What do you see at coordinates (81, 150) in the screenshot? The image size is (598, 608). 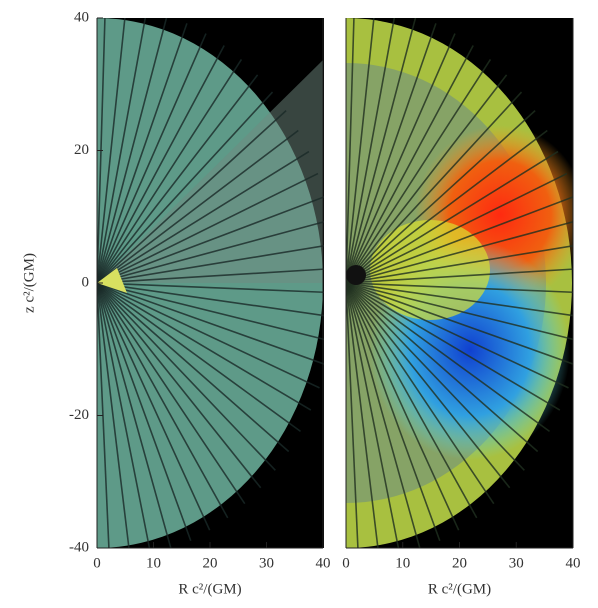 I see `y-tick-label: 20` at bounding box center [81, 150].